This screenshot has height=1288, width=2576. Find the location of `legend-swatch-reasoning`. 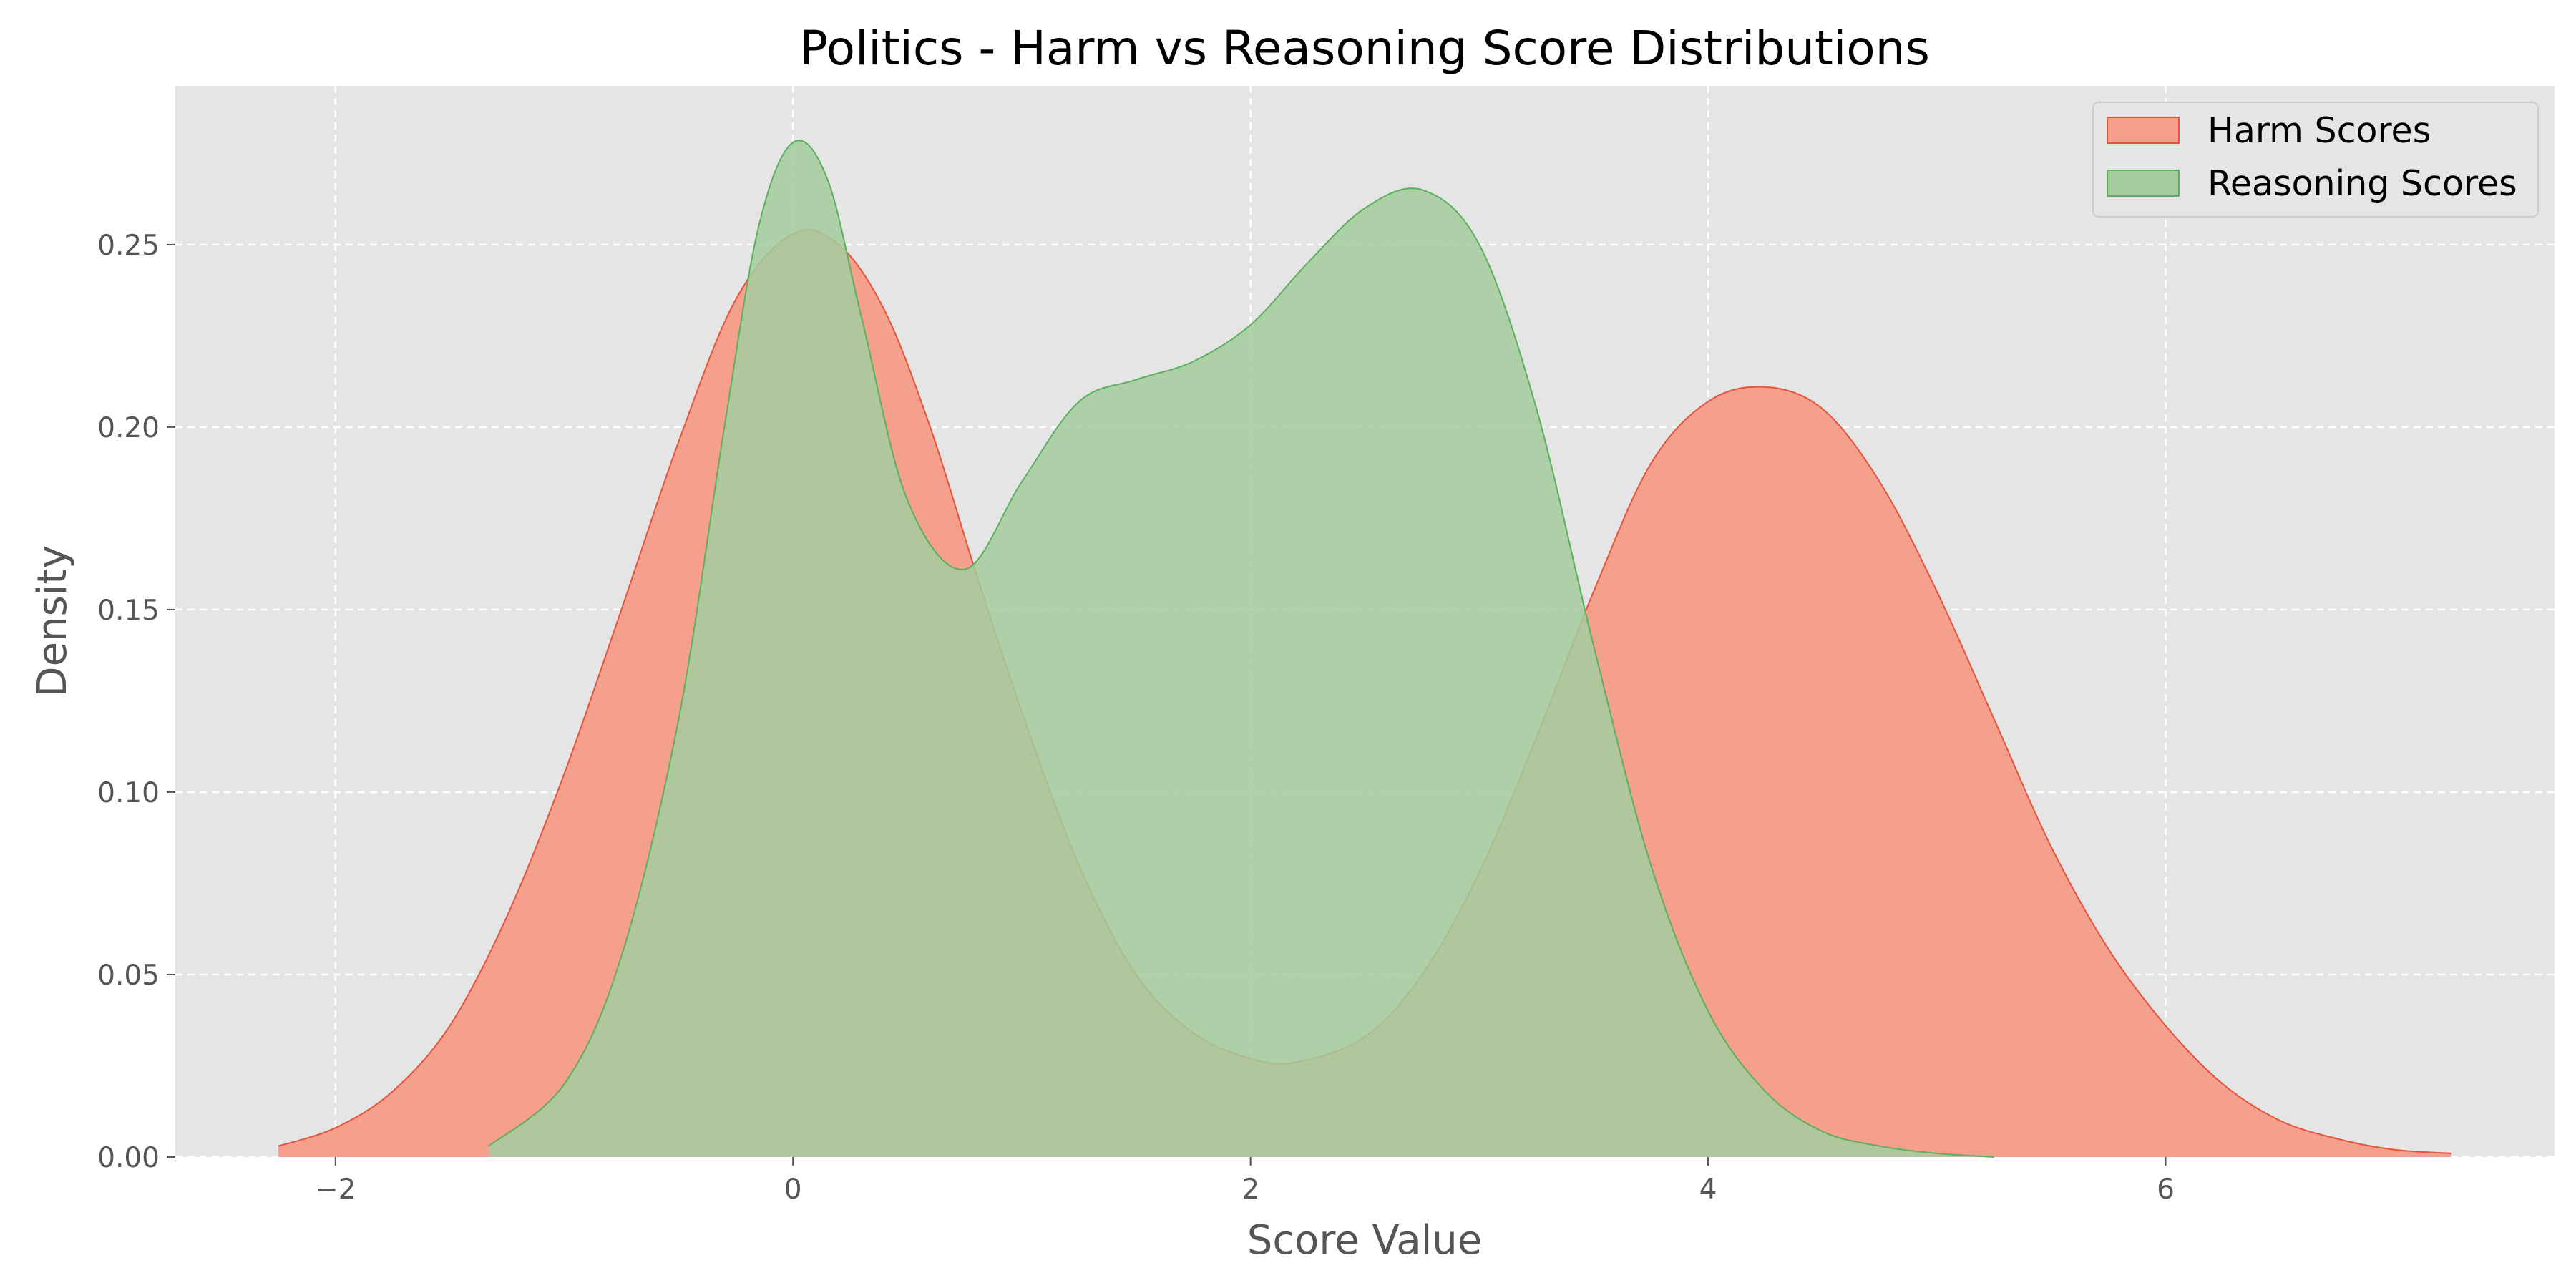

legend-swatch-reasoning is located at coordinates (2143, 183).